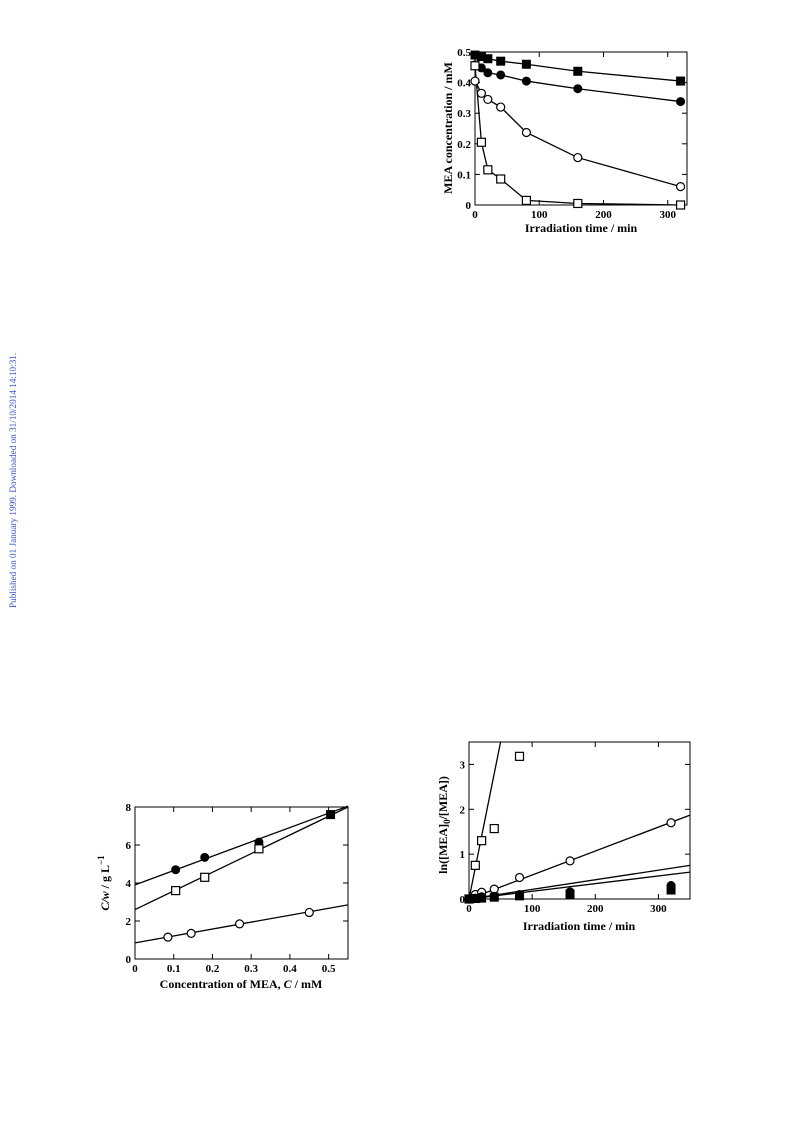 This screenshot has width=793, height=1121. I want to click on series-line, so click(577, 134).